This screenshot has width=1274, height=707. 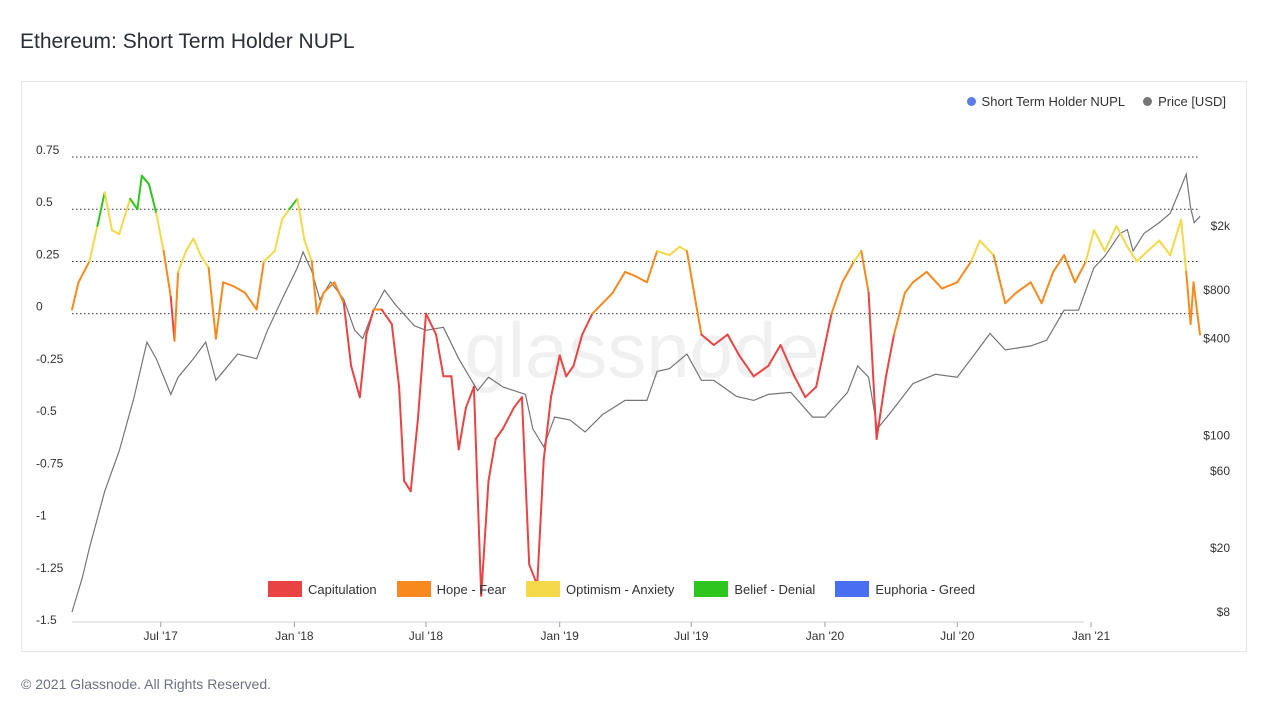 What do you see at coordinates (322, 589) in the screenshot?
I see `legend-item-capitulation: Capitulation` at bounding box center [322, 589].